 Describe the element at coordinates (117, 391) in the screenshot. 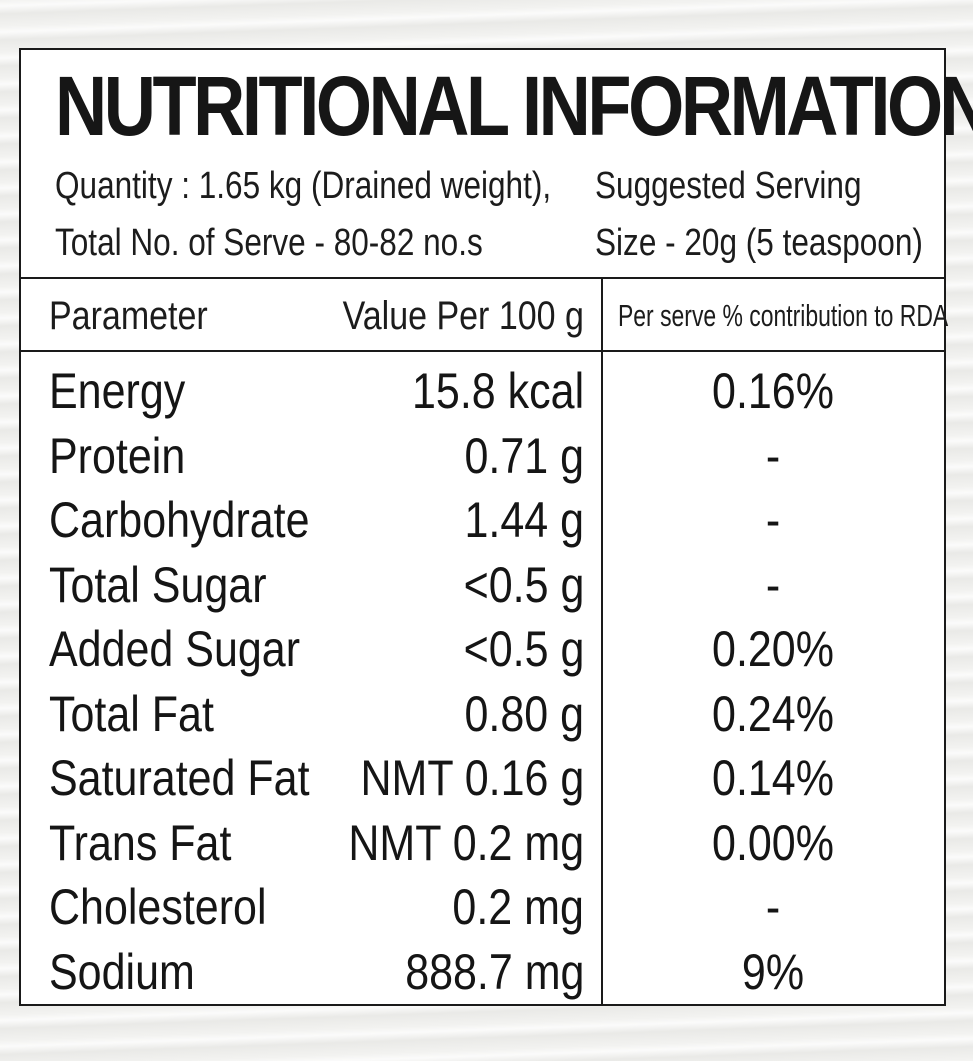

I see `row-parameter: Energy` at that location.